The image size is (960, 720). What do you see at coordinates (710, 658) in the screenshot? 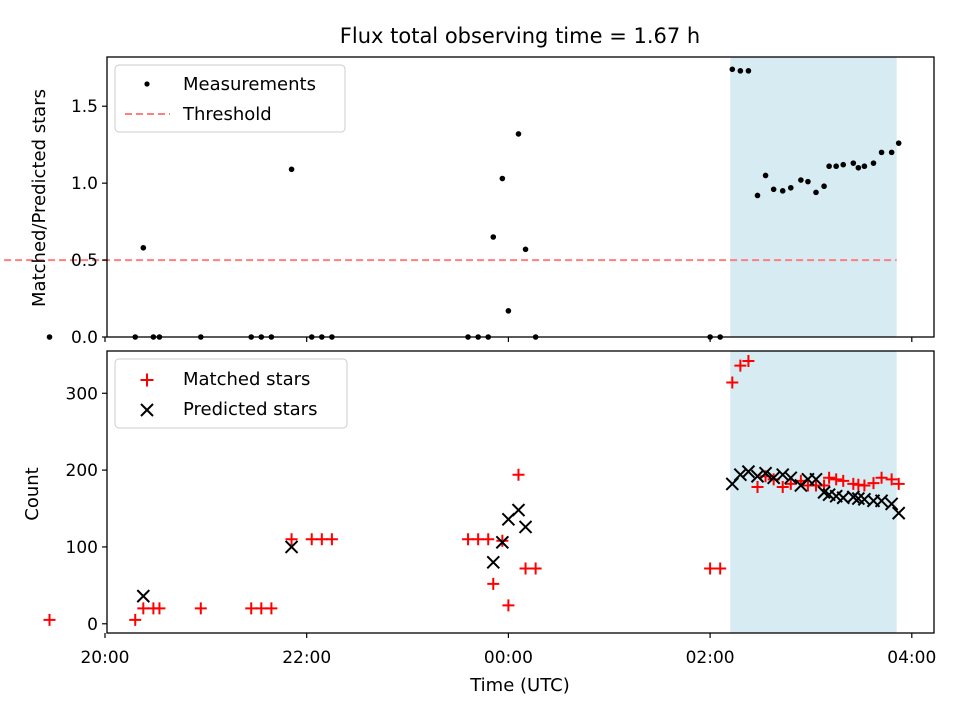
I see `xtick-label: 02:00` at bounding box center [710, 658].